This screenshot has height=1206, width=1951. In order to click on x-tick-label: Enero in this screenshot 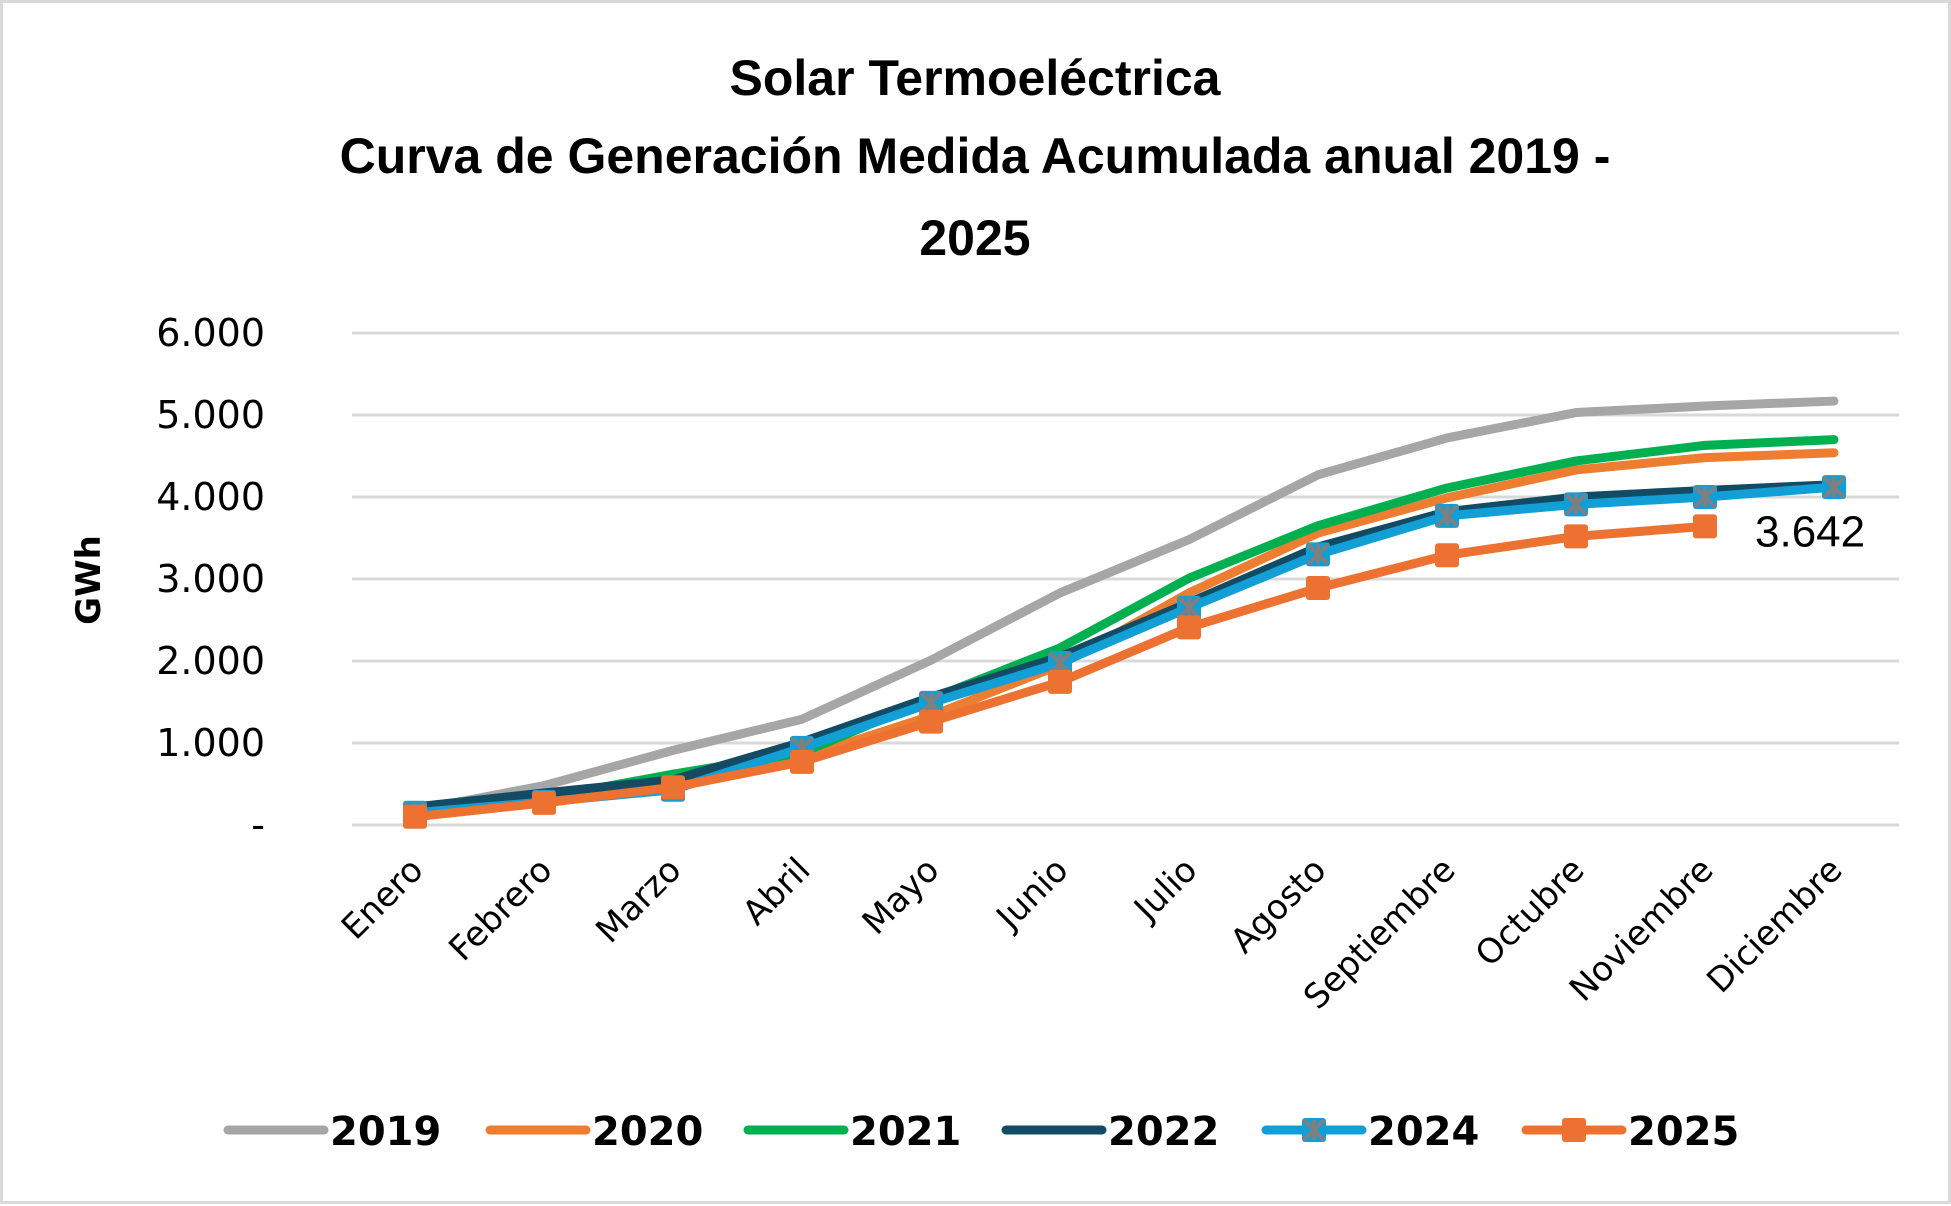, I will do `click(383, 899)`.